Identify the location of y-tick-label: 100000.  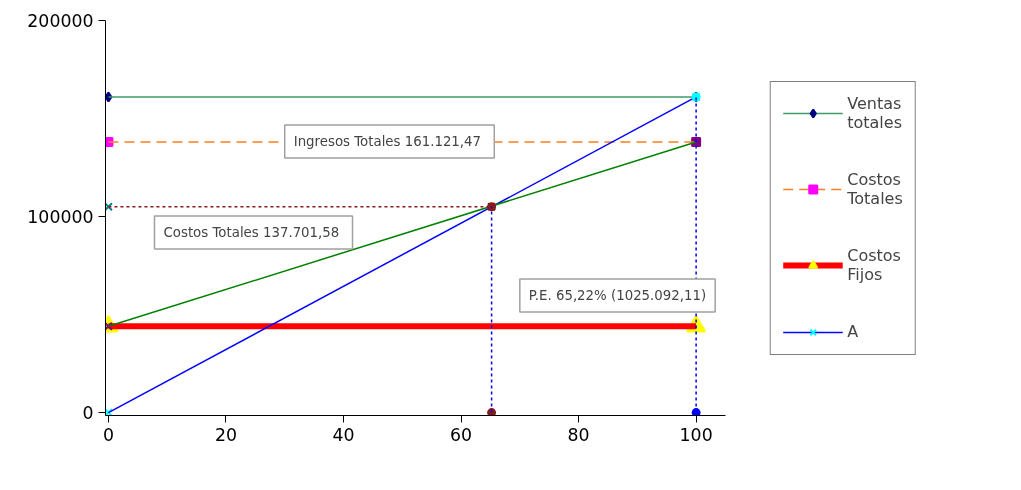
(60, 217).